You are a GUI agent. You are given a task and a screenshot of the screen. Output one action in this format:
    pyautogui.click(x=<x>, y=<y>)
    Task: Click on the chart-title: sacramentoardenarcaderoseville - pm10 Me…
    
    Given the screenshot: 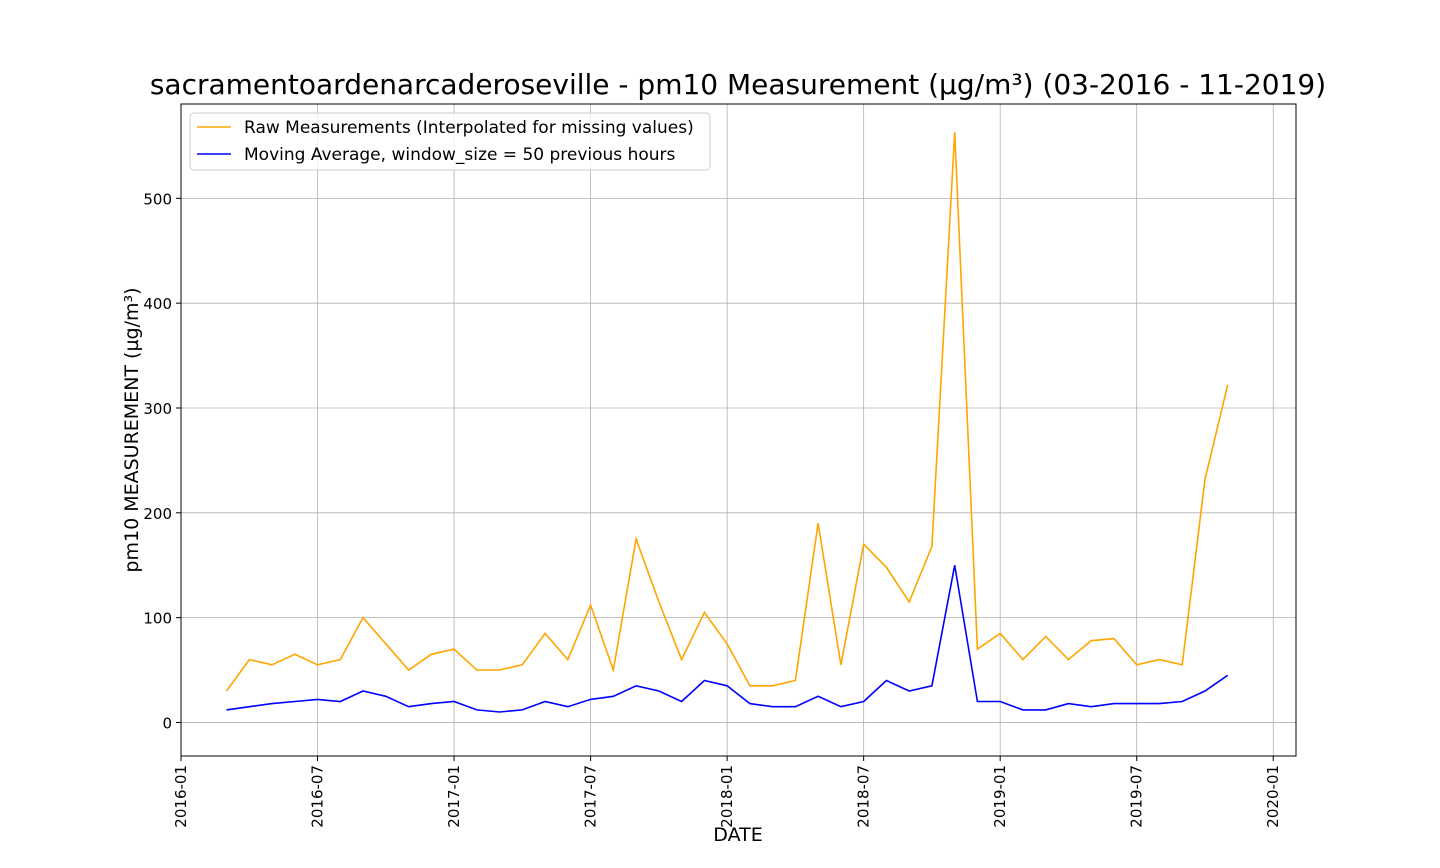 What is the action you would take?
    pyautogui.click(x=738, y=84)
    